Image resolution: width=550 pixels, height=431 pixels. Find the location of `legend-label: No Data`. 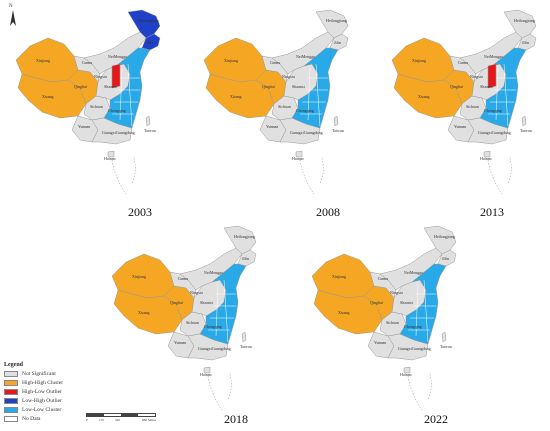

legend-label: No Data is located at coordinates (31, 419).